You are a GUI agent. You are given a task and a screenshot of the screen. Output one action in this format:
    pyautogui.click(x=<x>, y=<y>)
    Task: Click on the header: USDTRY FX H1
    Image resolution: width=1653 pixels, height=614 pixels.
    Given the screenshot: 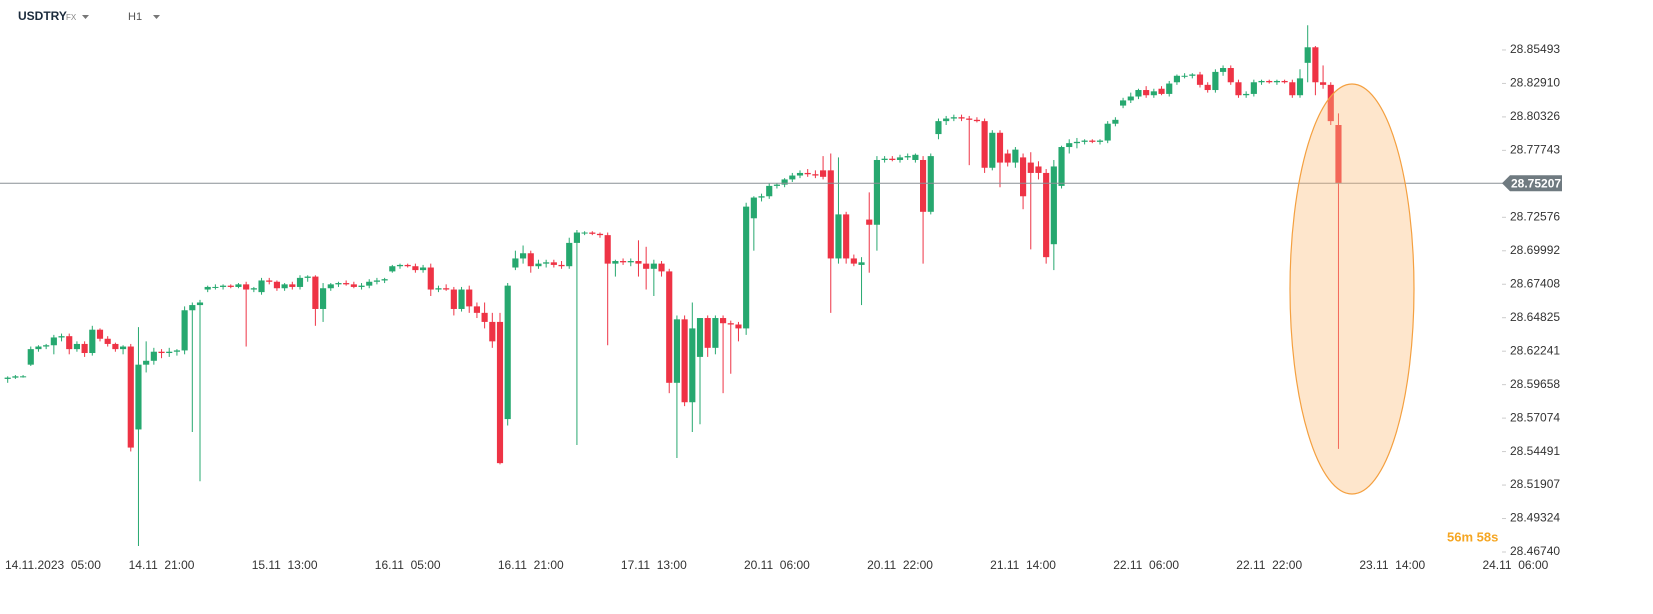 What is the action you would take?
    pyautogui.click(x=89, y=16)
    